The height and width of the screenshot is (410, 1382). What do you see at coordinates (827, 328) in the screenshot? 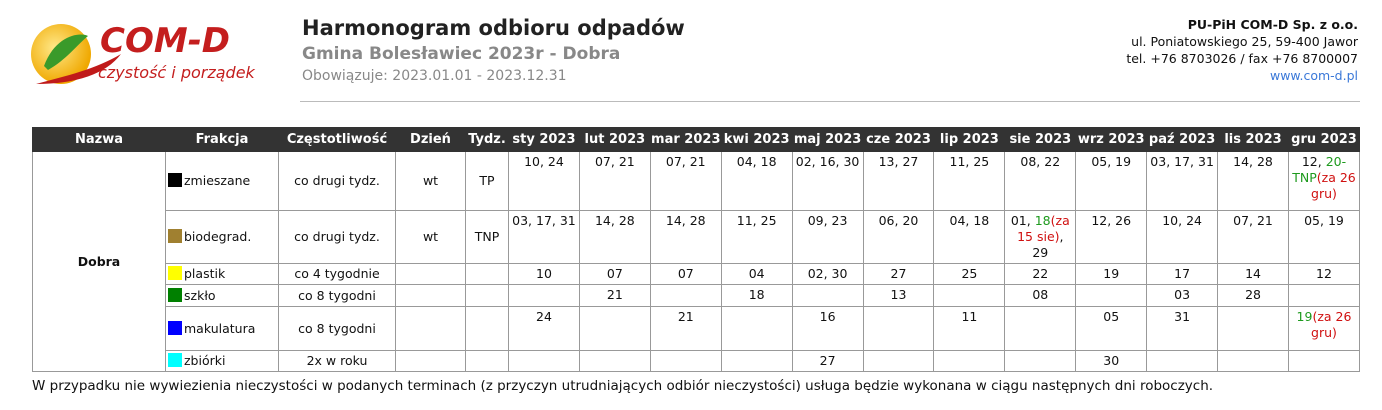
I see `date-cell: 16` at bounding box center [827, 328].